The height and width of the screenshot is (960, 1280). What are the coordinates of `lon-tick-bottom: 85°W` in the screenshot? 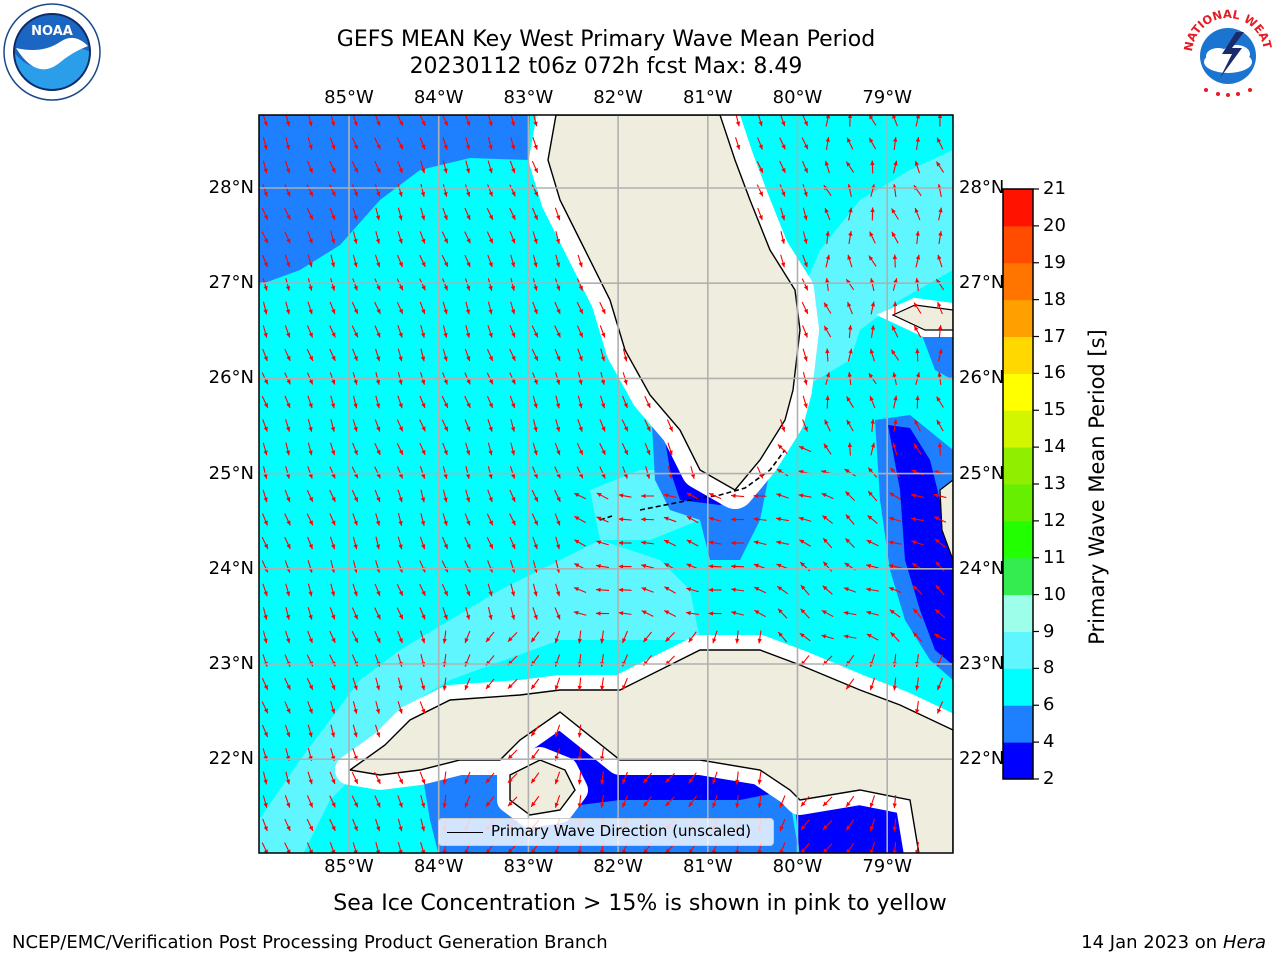 It's located at (349, 866).